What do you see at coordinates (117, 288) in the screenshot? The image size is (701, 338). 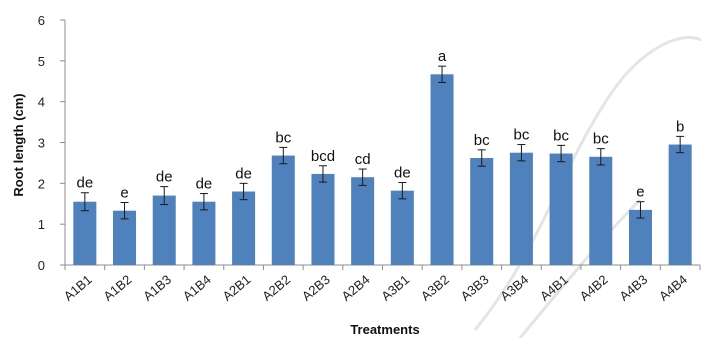 I see `x-tick-label-A1B2: A1B2` at bounding box center [117, 288].